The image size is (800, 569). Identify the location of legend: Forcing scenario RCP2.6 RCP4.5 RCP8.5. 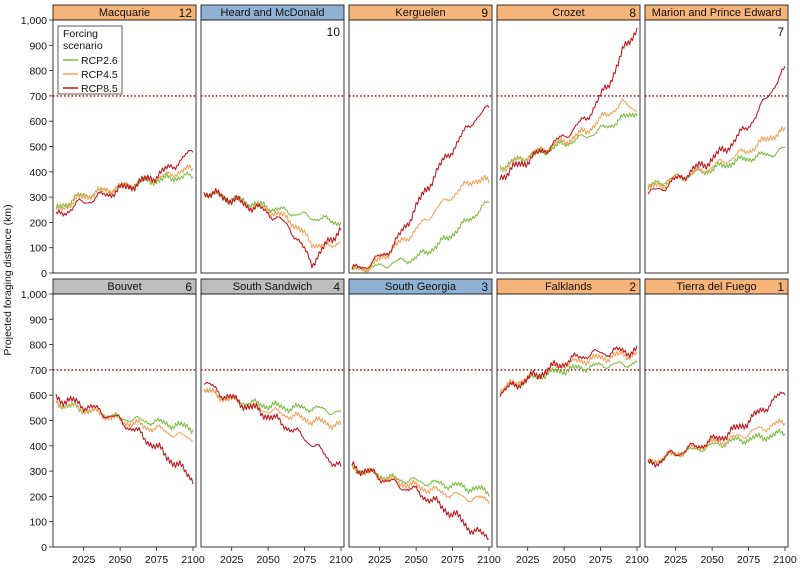
(90, 60).